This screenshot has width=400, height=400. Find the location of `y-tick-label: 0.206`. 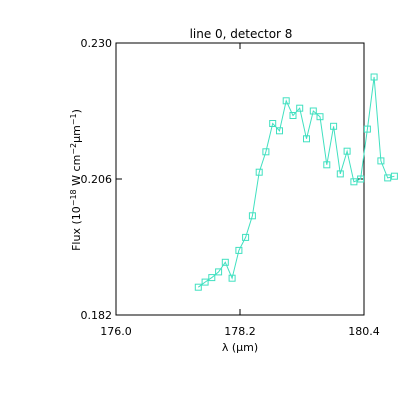

y-tick-label: 0.206 is located at coordinates (97, 179).